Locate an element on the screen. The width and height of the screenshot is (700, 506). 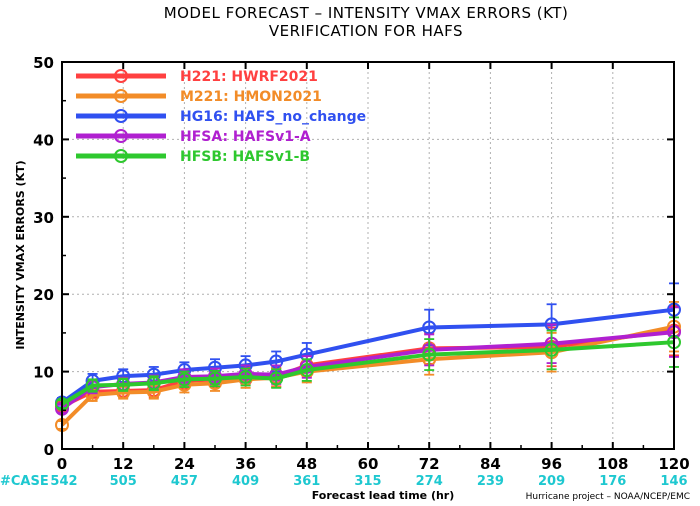
y-tick-label-40: 40 is located at coordinates (43, 140).